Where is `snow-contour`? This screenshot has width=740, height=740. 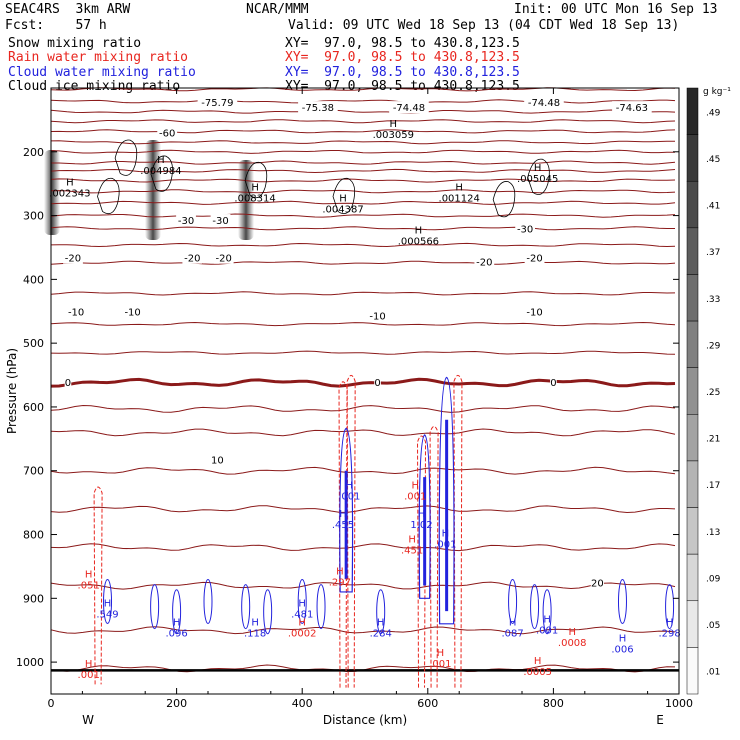
snow-contour is located at coordinates (538, 176).